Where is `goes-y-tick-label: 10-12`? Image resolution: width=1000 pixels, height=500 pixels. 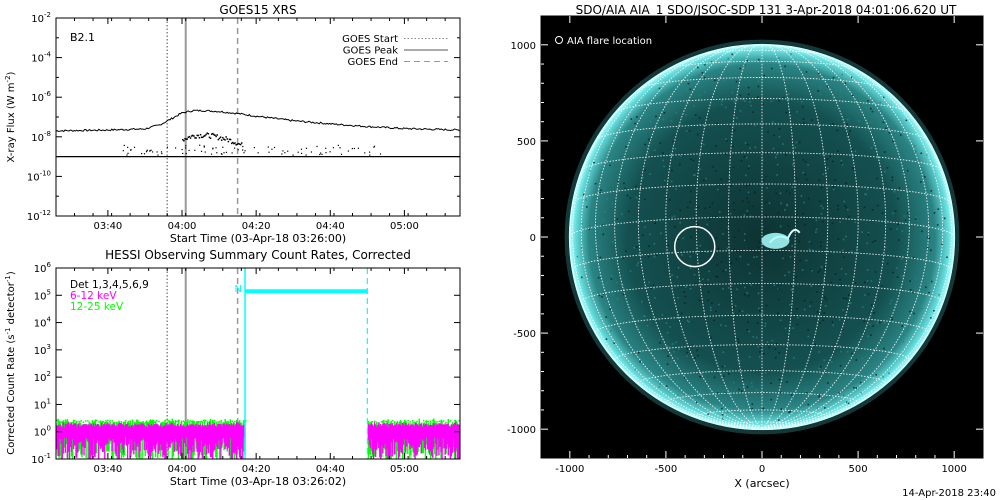
goes-y-tick-label: 10-12 is located at coordinates (39, 216).